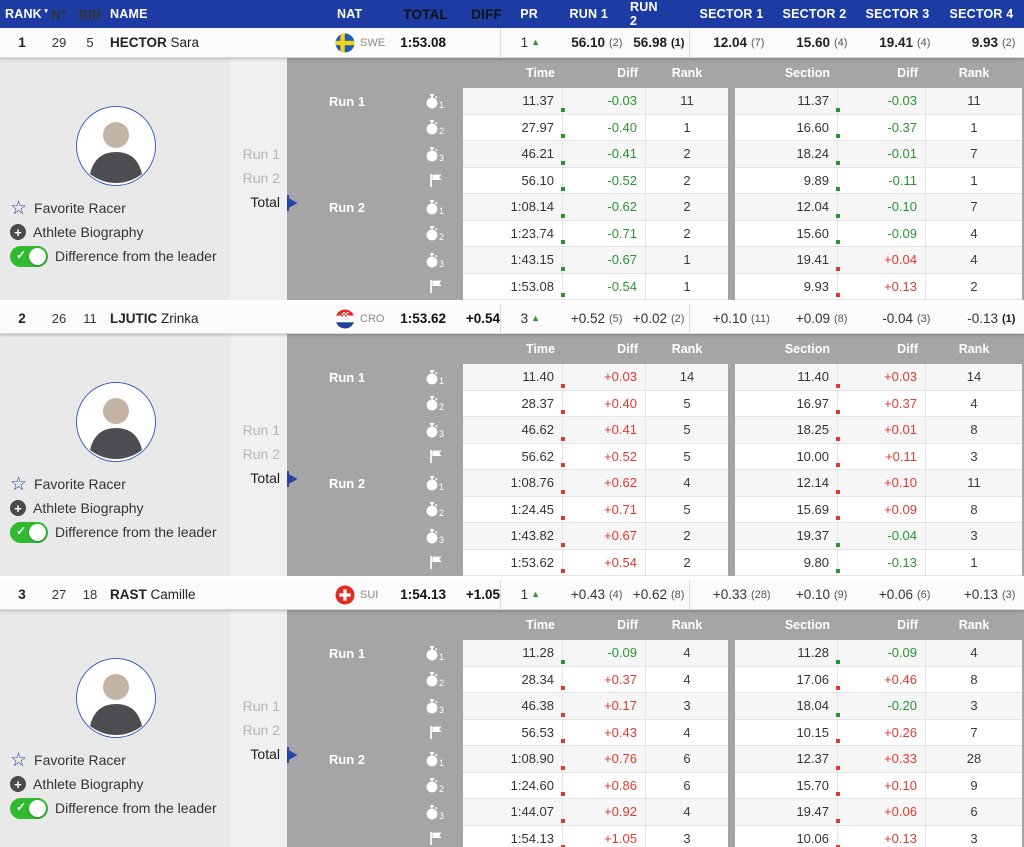 The image size is (1024, 847). What do you see at coordinates (514, 207) in the screenshot?
I see `time-cell: 1:08.14` at bounding box center [514, 207].